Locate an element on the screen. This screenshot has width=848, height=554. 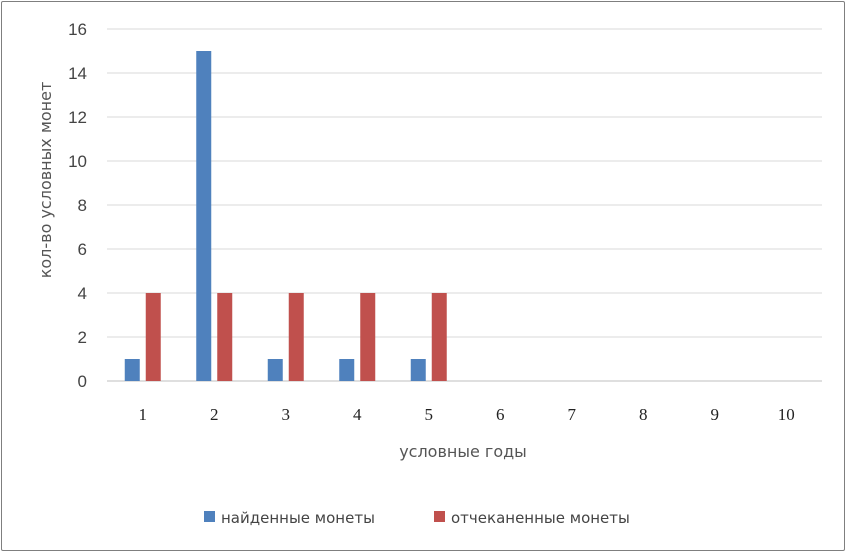
y-tick-label: 8 is located at coordinates (82, 205).